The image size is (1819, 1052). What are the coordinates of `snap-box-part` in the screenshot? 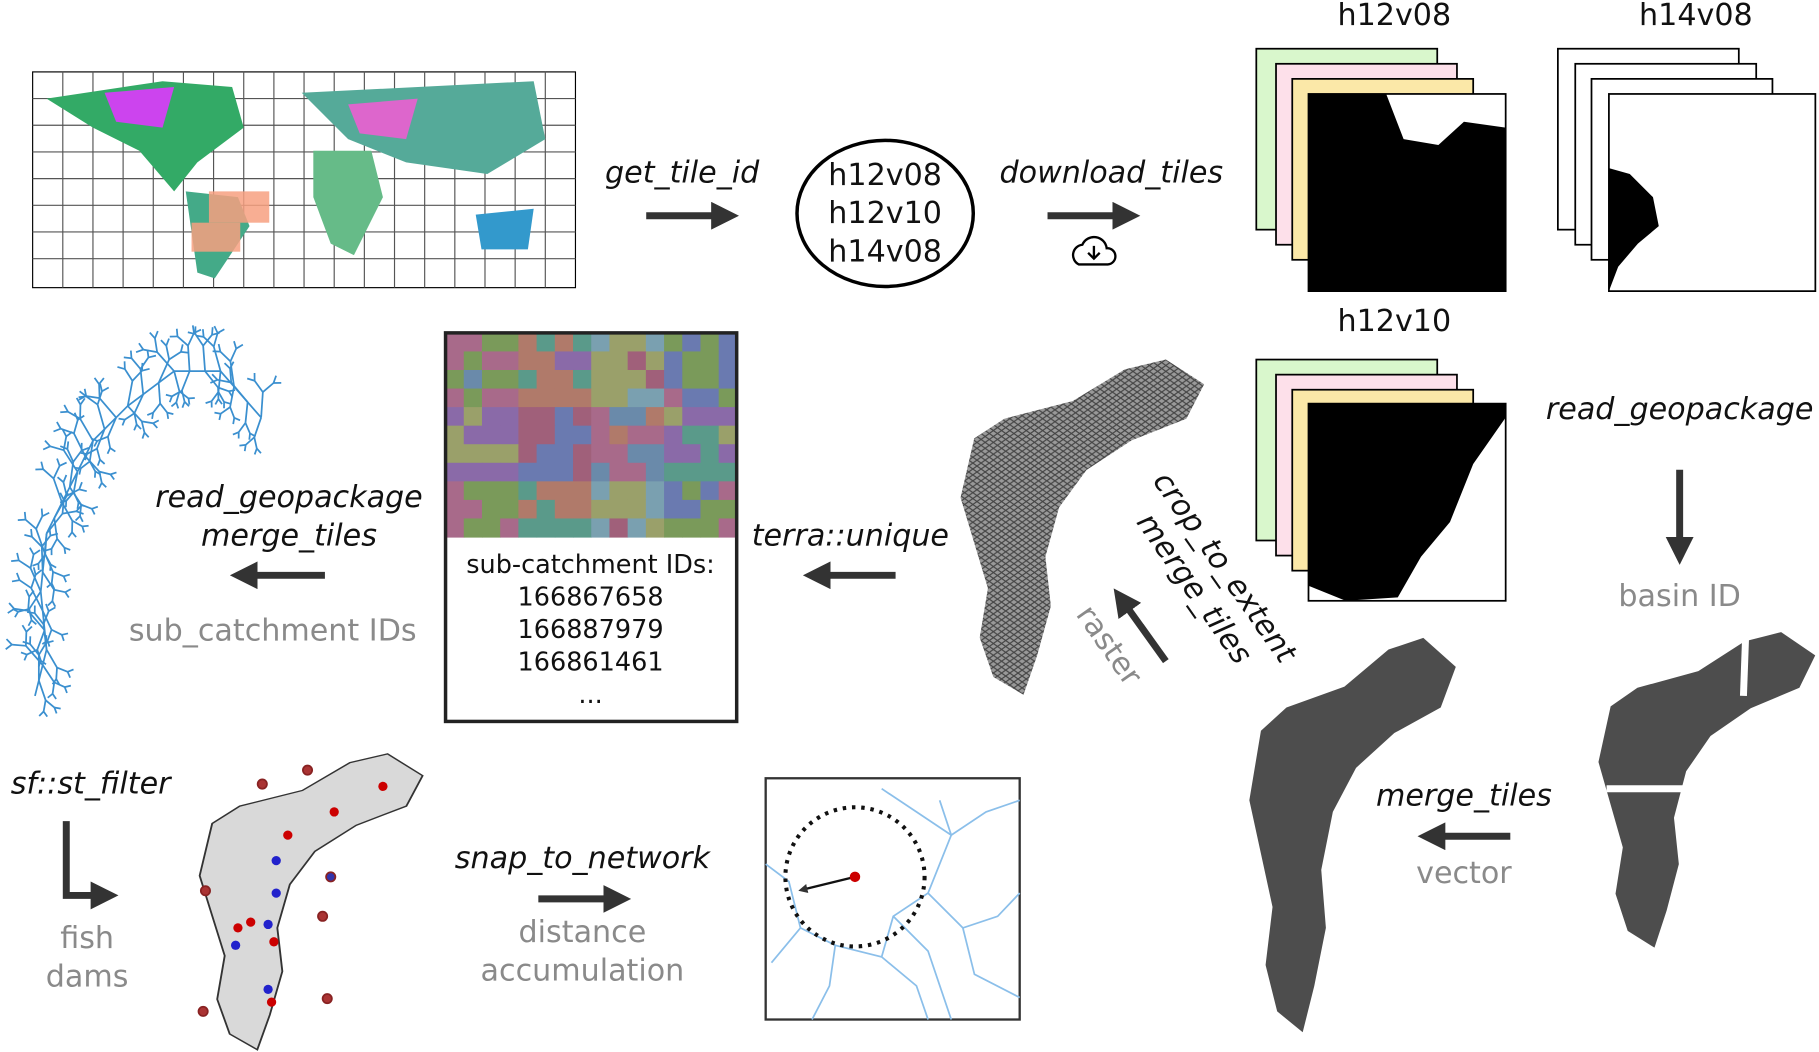 It's located at (824, 885).